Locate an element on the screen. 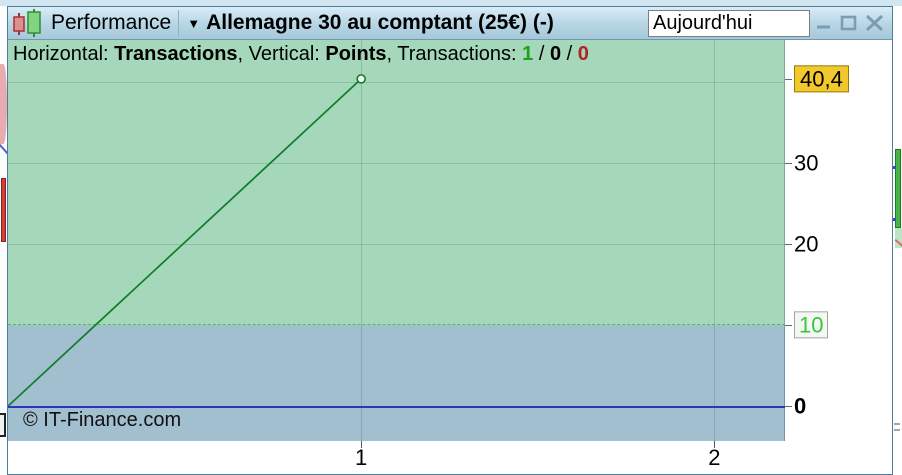 The width and height of the screenshot is (902, 475). instrument-selector: ▼ Allemagne 30 au comptant (25€) (-) is located at coordinates (370, 23).